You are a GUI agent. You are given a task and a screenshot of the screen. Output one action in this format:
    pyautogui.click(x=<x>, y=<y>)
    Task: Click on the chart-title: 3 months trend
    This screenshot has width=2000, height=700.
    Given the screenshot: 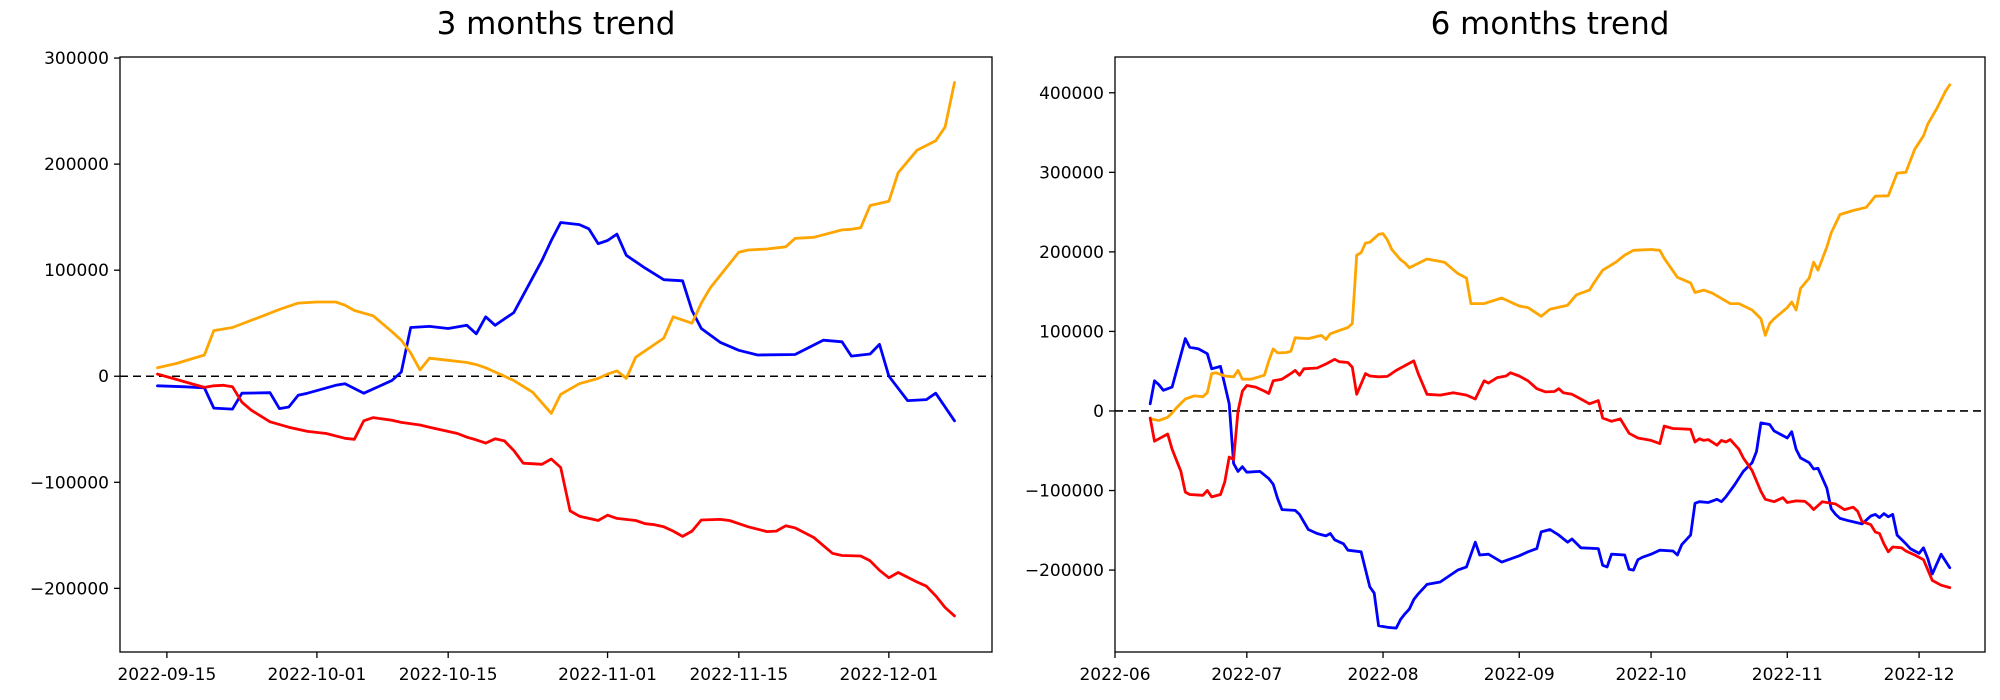 What is the action you would take?
    pyautogui.click(x=556, y=24)
    